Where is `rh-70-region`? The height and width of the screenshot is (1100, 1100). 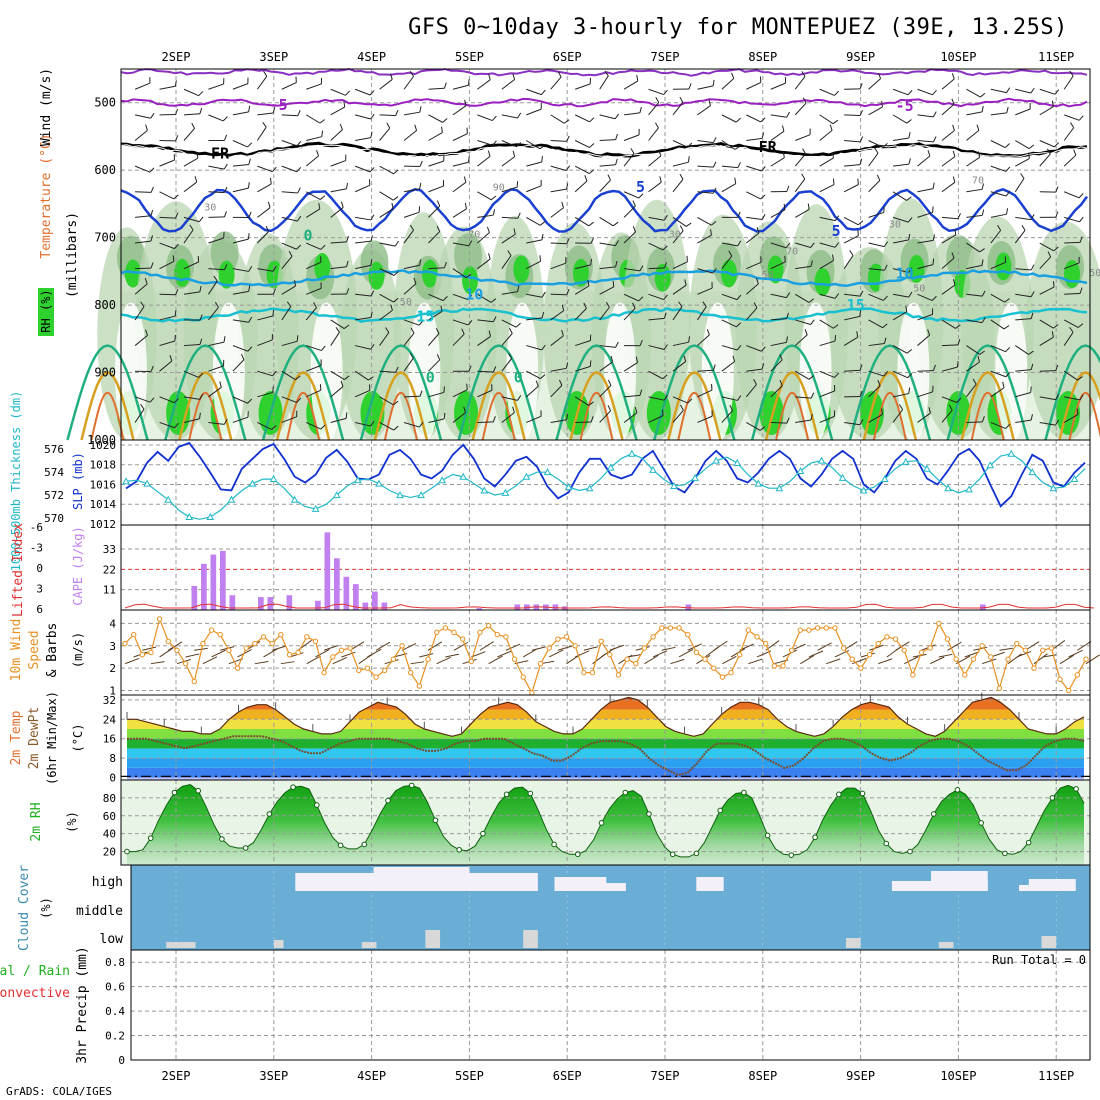 rh-70-region is located at coordinates (657, 319).